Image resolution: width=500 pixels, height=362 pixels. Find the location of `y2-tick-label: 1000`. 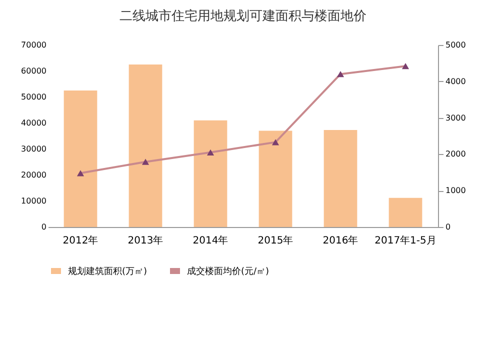

y2-tick-label: 1000 is located at coordinates (456, 191).